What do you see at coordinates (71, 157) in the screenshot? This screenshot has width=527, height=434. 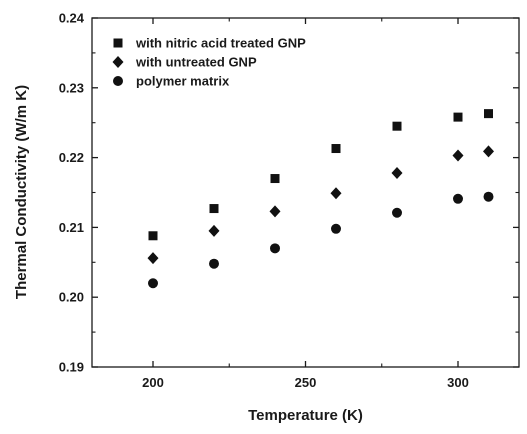 I see `y-tick-label: 0.22` at bounding box center [71, 157].